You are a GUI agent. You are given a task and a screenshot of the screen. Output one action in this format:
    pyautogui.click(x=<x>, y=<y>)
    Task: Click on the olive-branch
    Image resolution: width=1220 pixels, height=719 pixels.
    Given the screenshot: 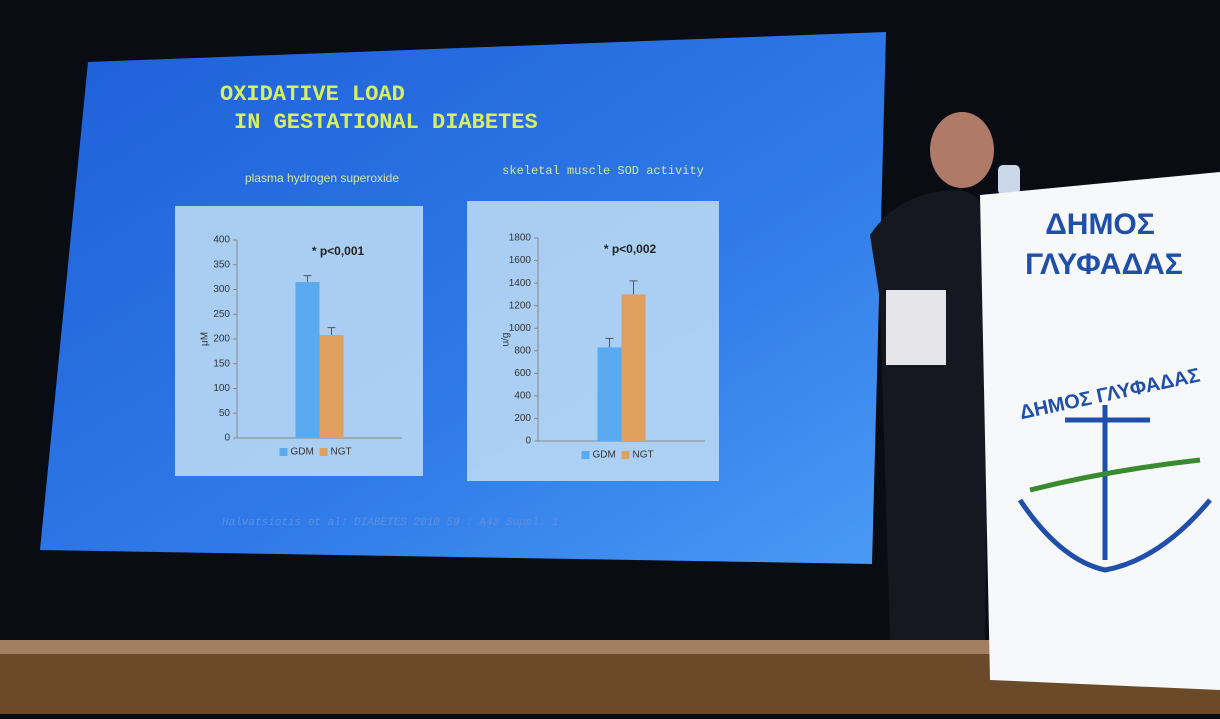 What is the action you would take?
    pyautogui.click(x=1115, y=475)
    